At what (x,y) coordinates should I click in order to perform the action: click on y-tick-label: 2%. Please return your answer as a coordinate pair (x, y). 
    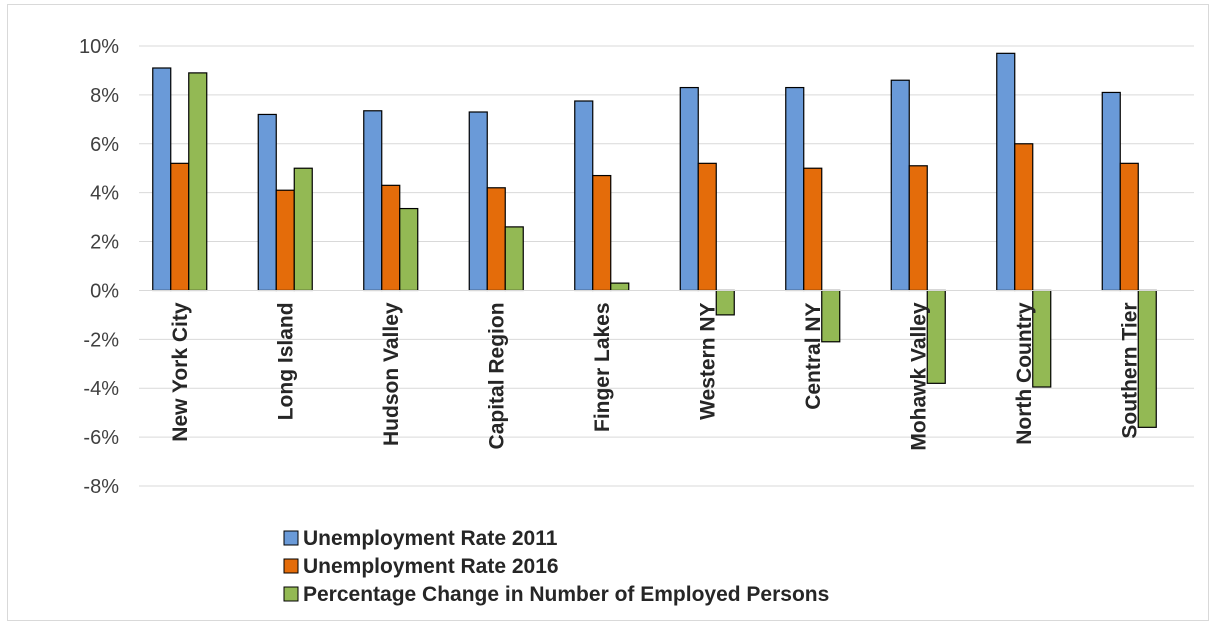
    Looking at the image, I should click on (104, 243).